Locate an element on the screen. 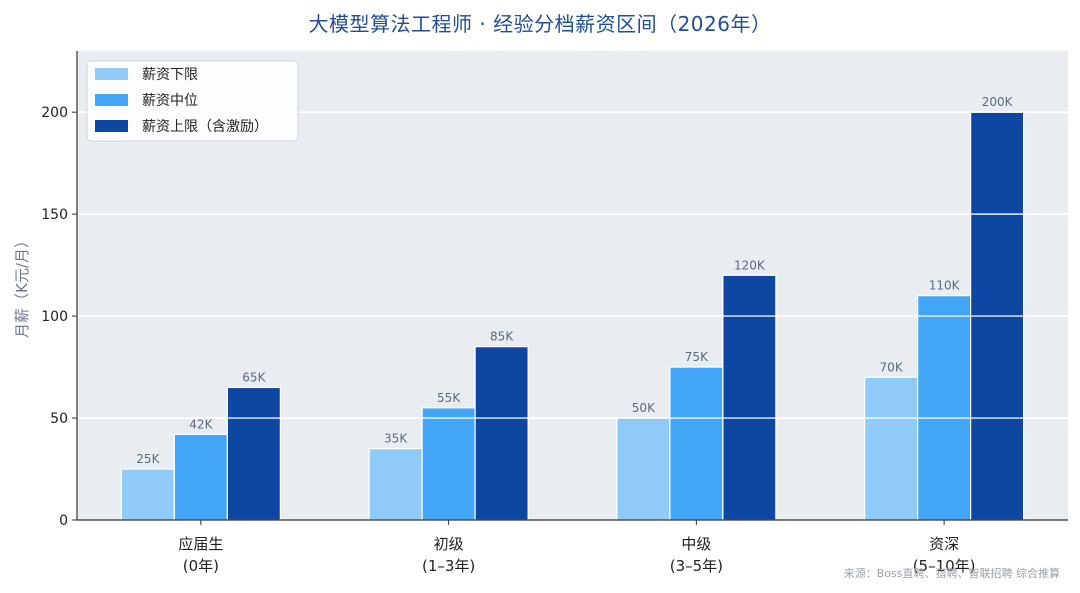 The width and height of the screenshot is (1080, 593). source-note: 来源：Boss直聘、猎聘、智联招聘 综合推算 is located at coordinates (951, 573).